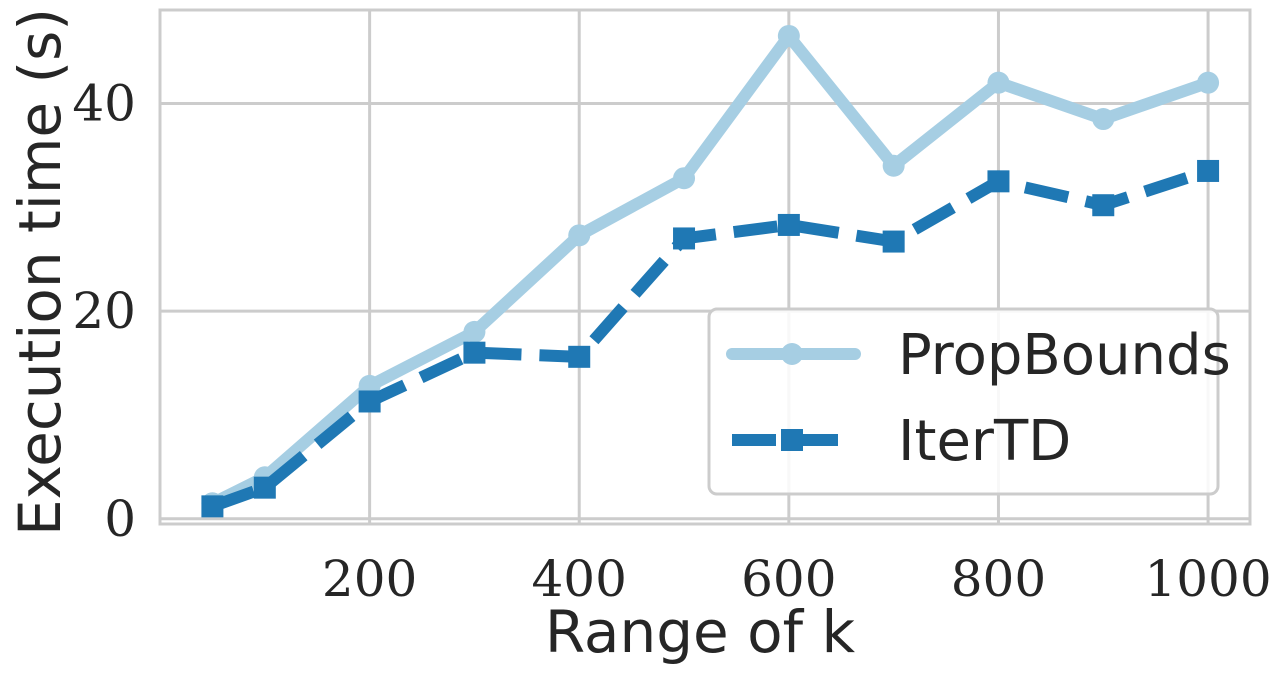 The height and width of the screenshot is (676, 1275). I want to click on x-tick-label: 1000, so click(1207, 579).